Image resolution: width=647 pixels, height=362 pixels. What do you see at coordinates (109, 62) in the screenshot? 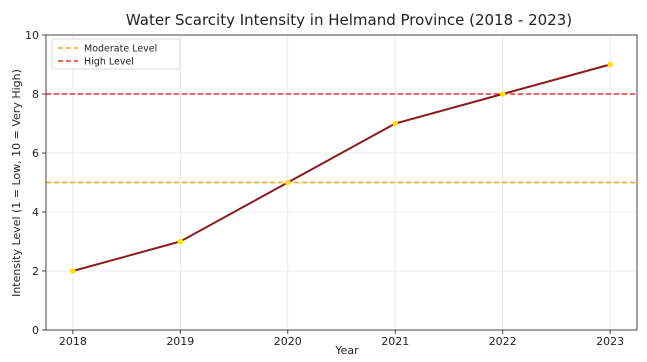
I see `legend-label: High Level` at bounding box center [109, 62].